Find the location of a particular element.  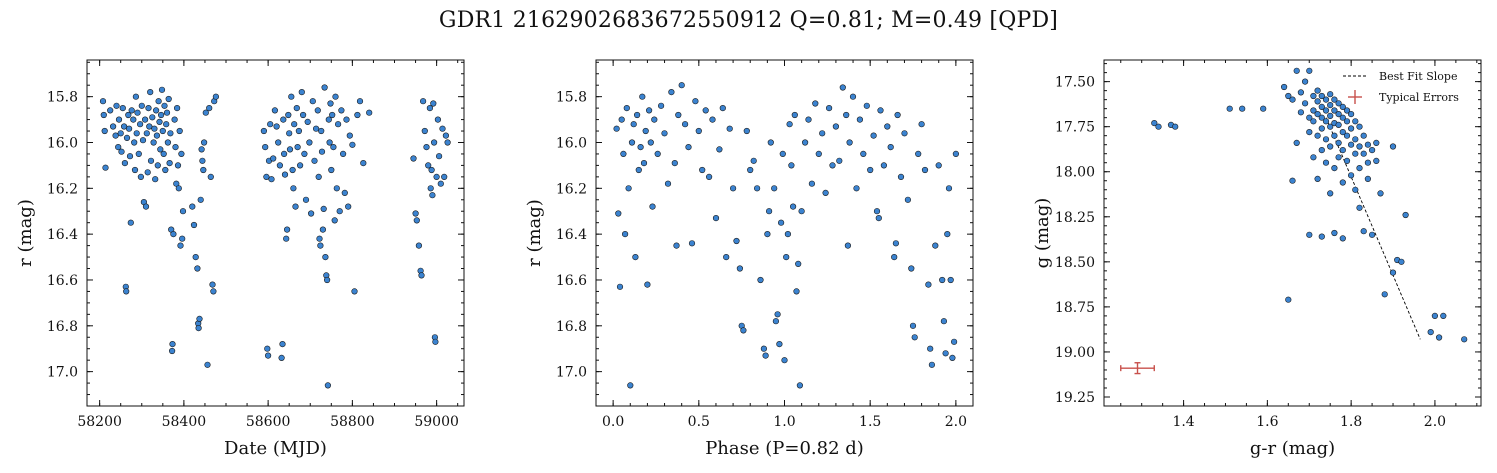

y-tick-label: 17.75 is located at coordinates (1075, 128).